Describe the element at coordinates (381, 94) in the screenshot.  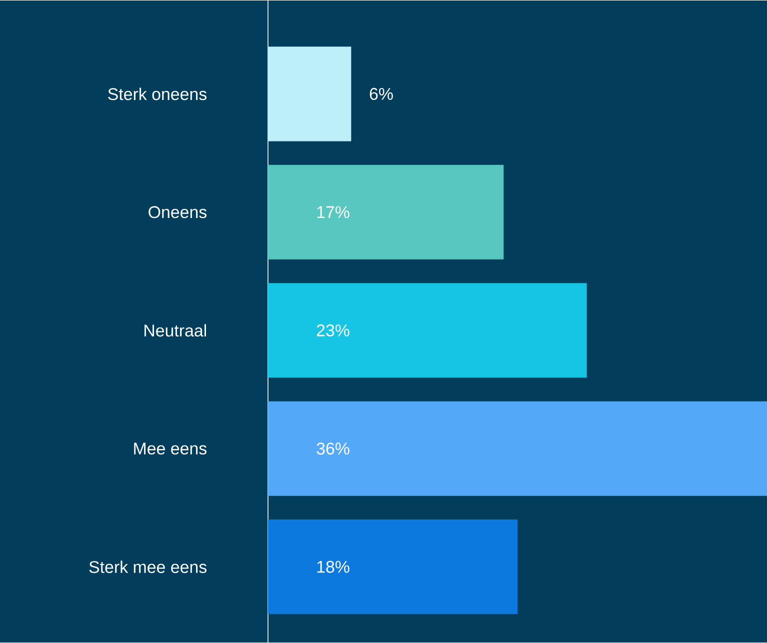
I see `data-label: 6%` at that location.